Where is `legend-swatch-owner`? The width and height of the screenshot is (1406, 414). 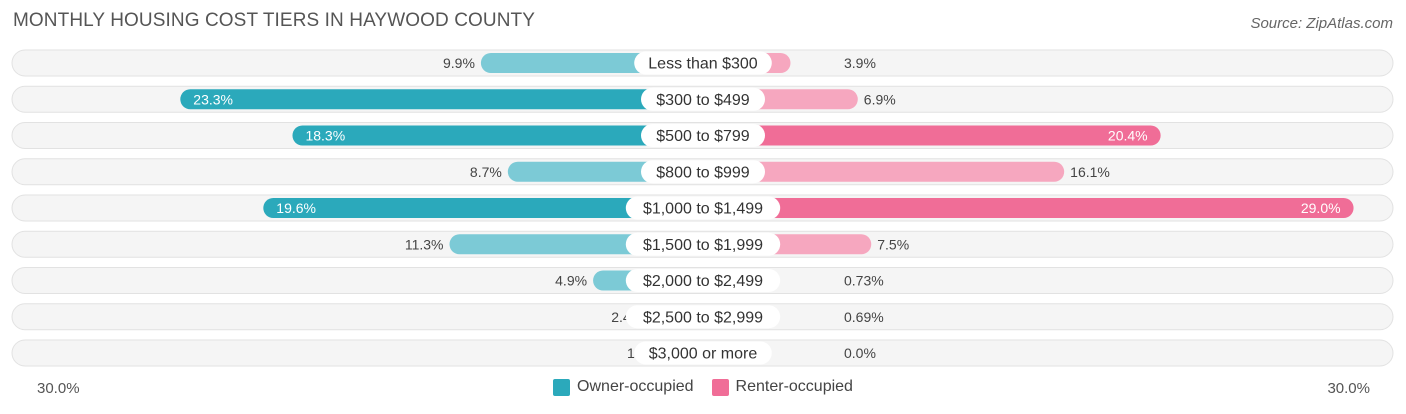 legend-swatch-owner is located at coordinates (562, 387).